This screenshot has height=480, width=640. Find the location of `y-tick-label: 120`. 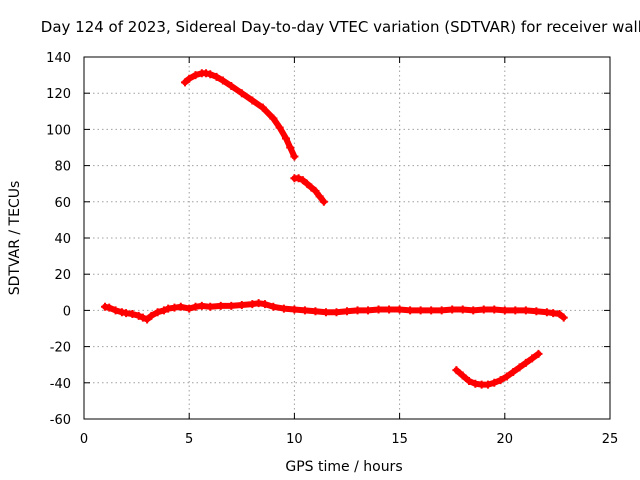

y-tick-label: 120 is located at coordinates (58, 94).